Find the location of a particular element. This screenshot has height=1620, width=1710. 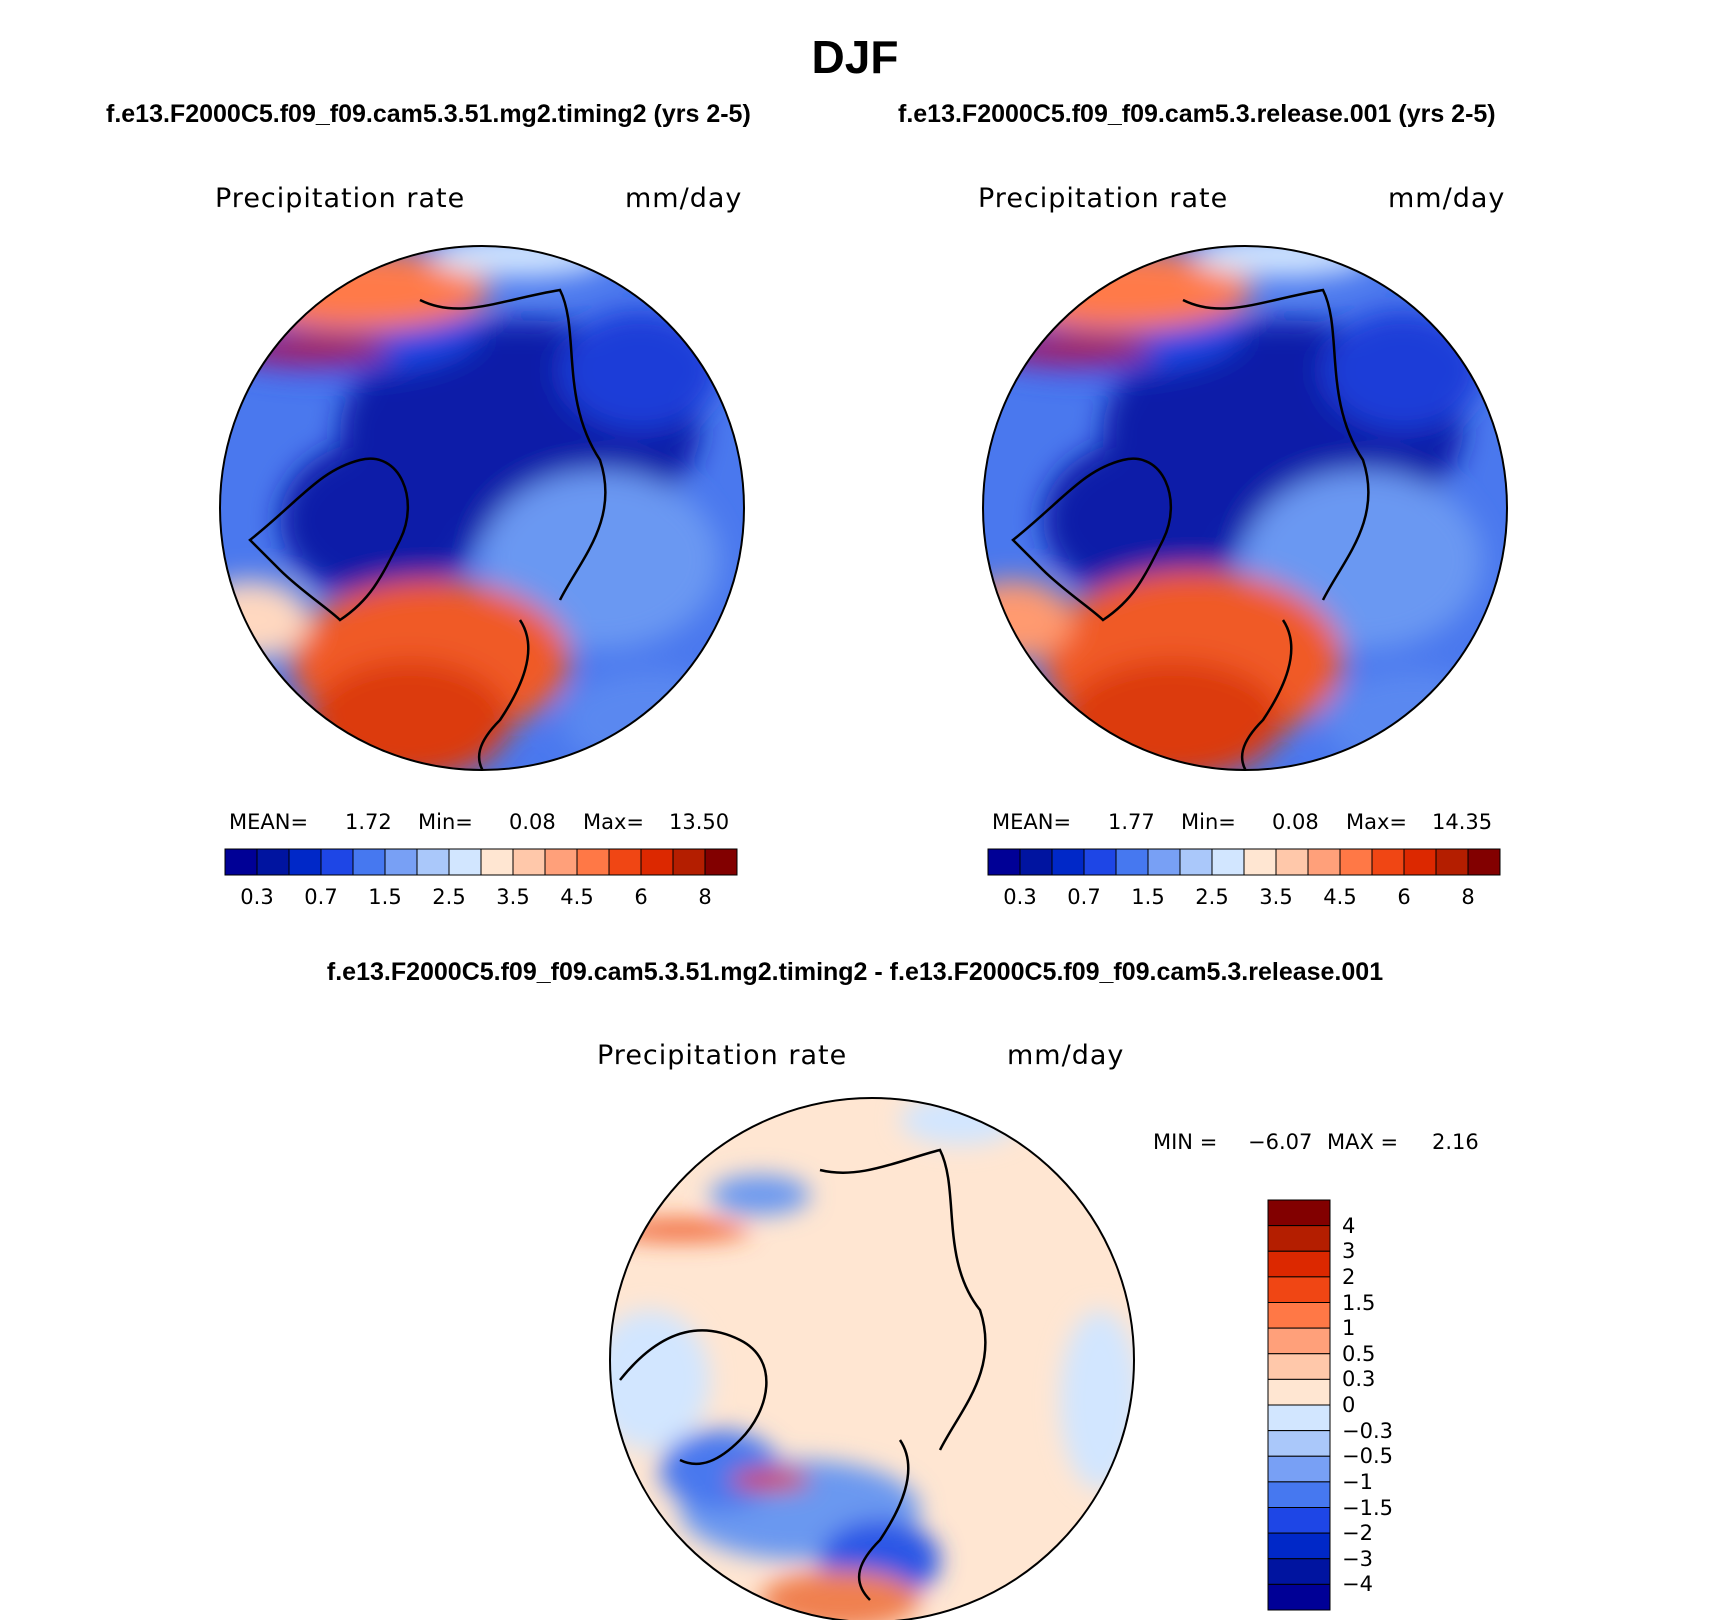

panel-1-colorbar-tick-label: 8 is located at coordinates (705, 897).